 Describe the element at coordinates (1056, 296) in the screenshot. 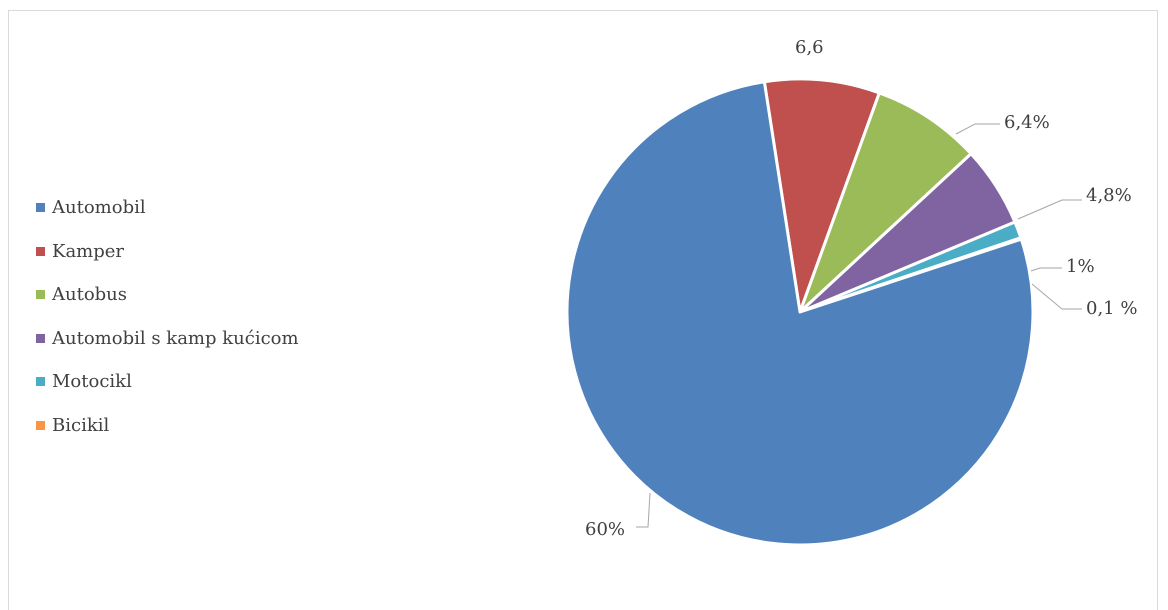

I see `leader-line-bicikil` at that location.